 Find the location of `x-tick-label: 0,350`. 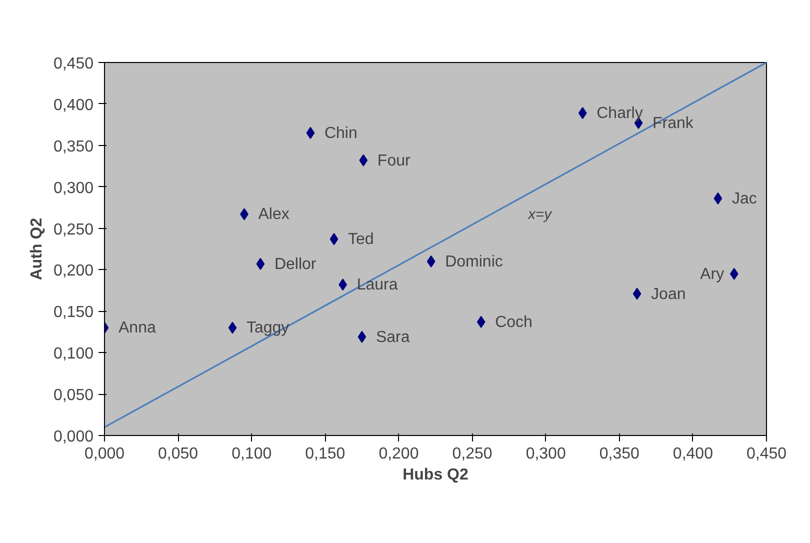

x-tick-label: 0,350 is located at coordinates (619, 454).